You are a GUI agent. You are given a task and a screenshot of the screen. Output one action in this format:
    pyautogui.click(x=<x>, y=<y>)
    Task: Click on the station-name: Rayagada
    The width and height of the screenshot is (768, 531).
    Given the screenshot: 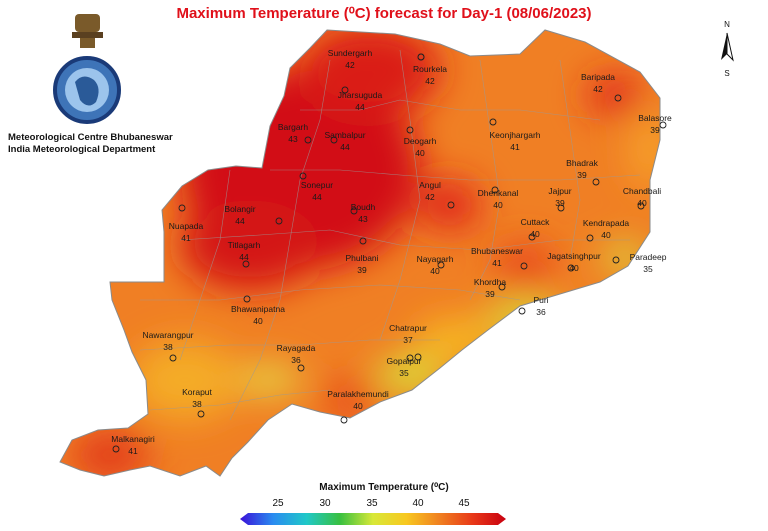 What is the action you would take?
    pyautogui.click(x=296, y=348)
    